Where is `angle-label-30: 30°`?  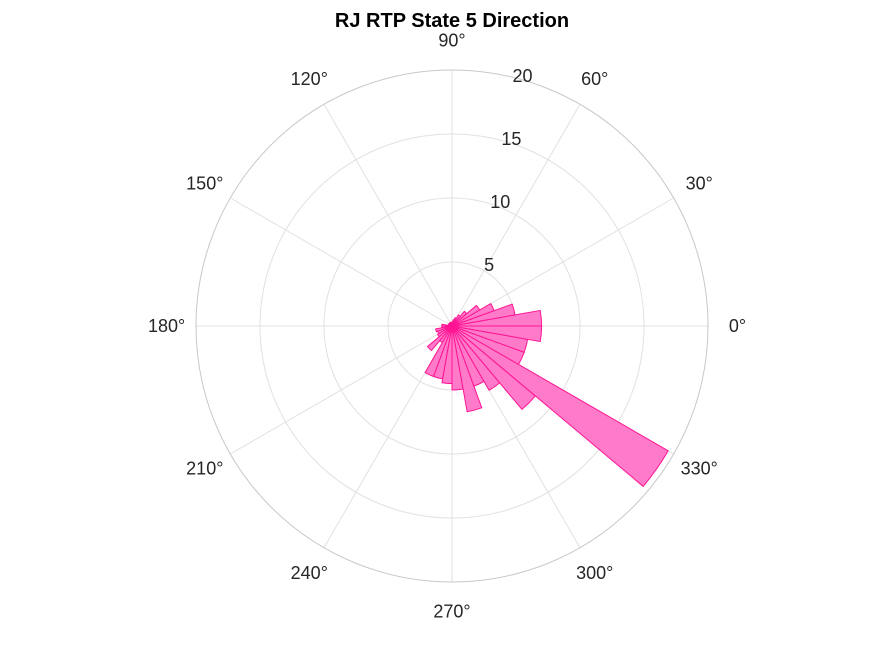 angle-label-30: 30° is located at coordinates (699, 183).